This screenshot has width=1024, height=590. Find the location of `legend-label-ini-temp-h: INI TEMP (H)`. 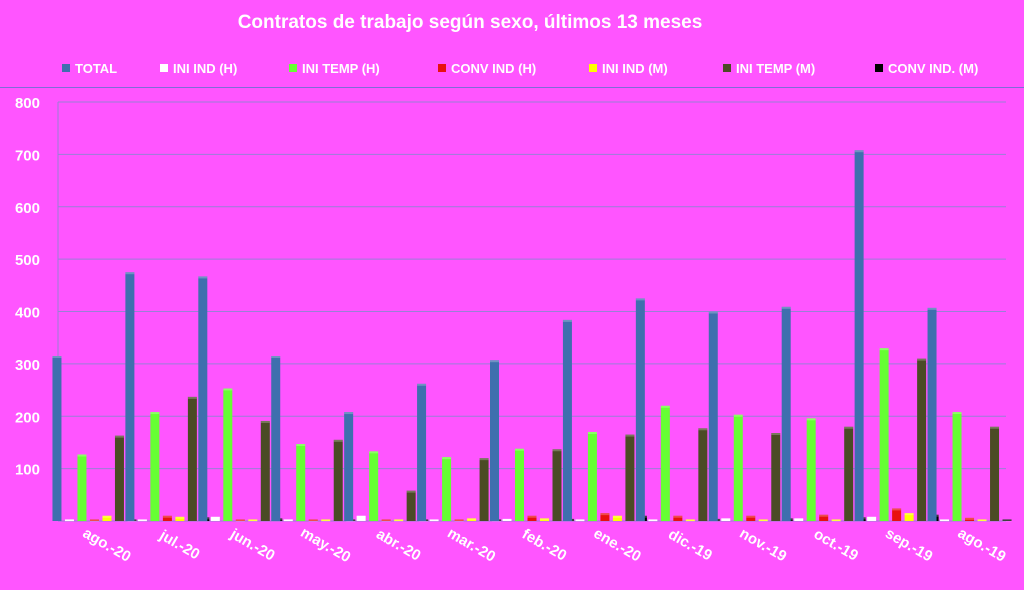

legend-label-ini-temp-h: INI TEMP (H) is located at coordinates (341, 68).